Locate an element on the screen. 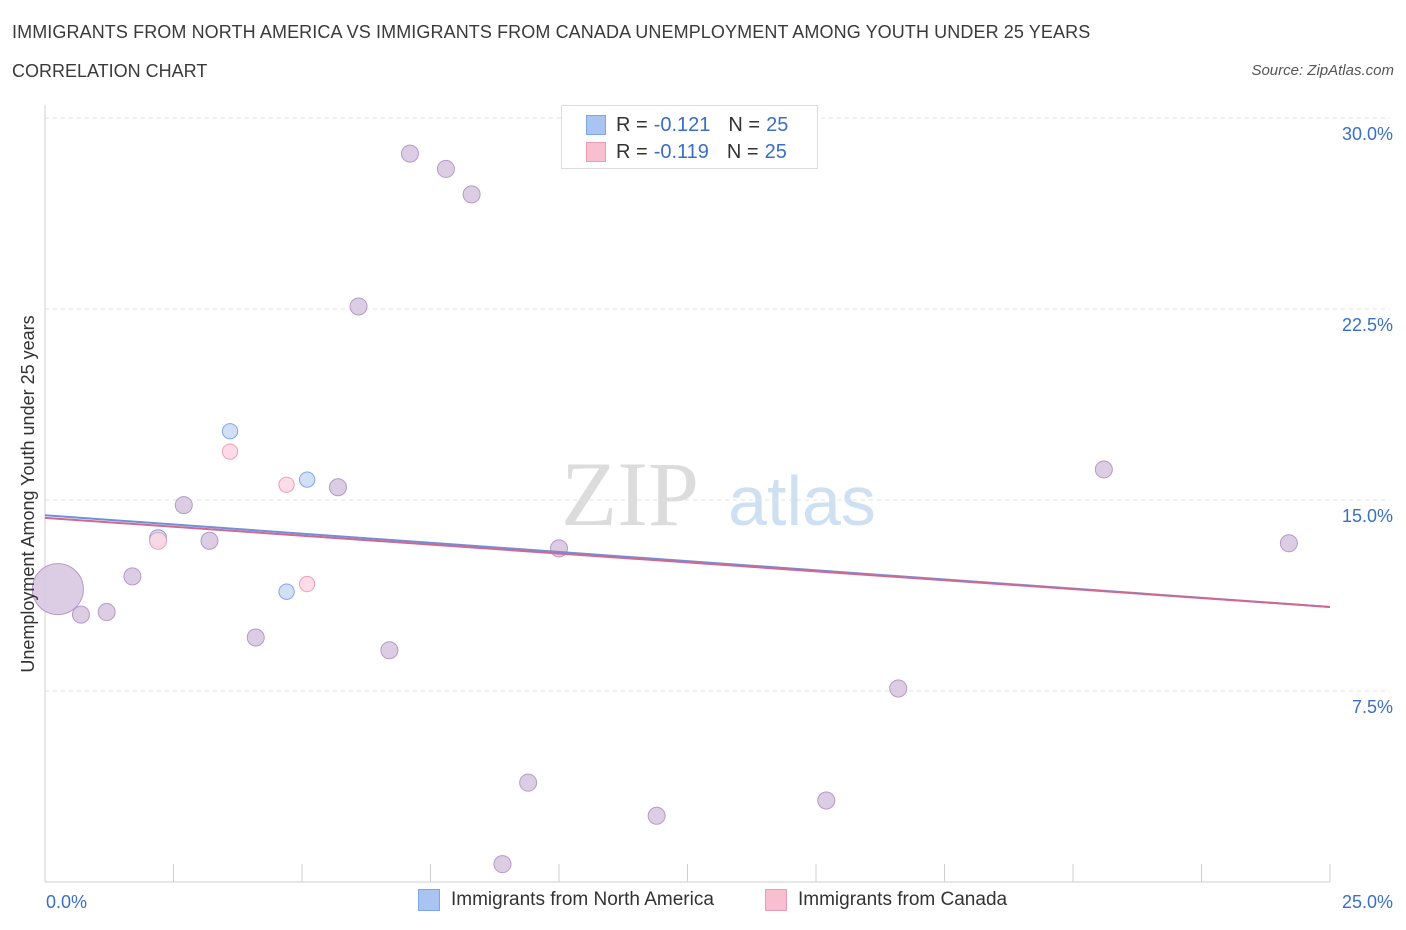 The height and width of the screenshot is (930, 1406). watermark-zip: ZIP is located at coordinates (630, 494).